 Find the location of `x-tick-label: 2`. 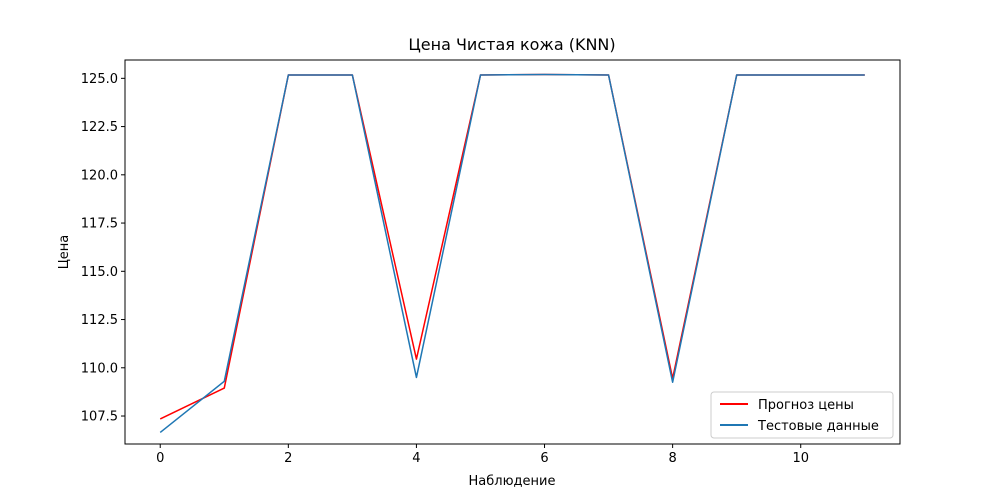

x-tick-label: 2 is located at coordinates (288, 458).